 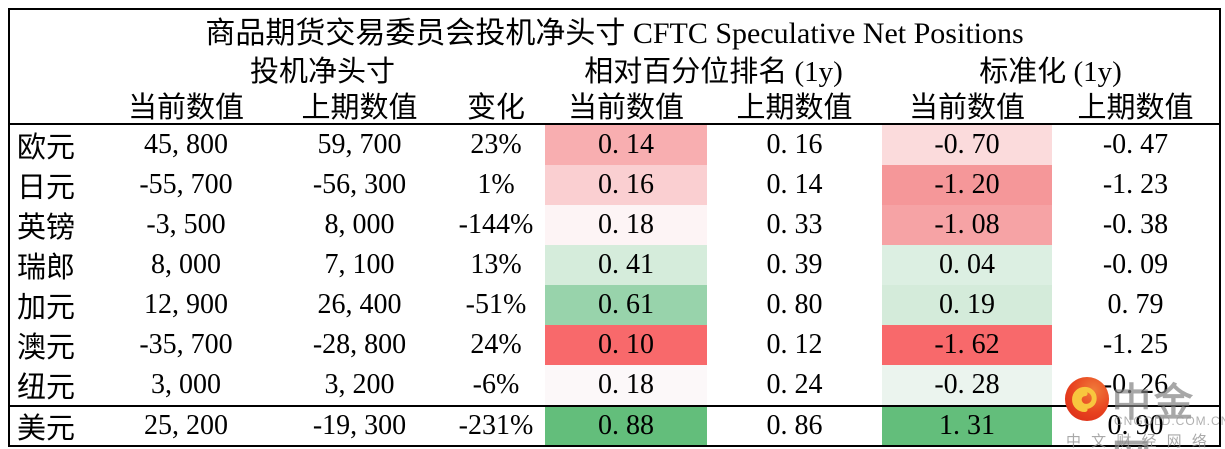 What do you see at coordinates (496, 106) in the screenshot?
I see `col-header-change: 变化` at bounding box center [496, 106].